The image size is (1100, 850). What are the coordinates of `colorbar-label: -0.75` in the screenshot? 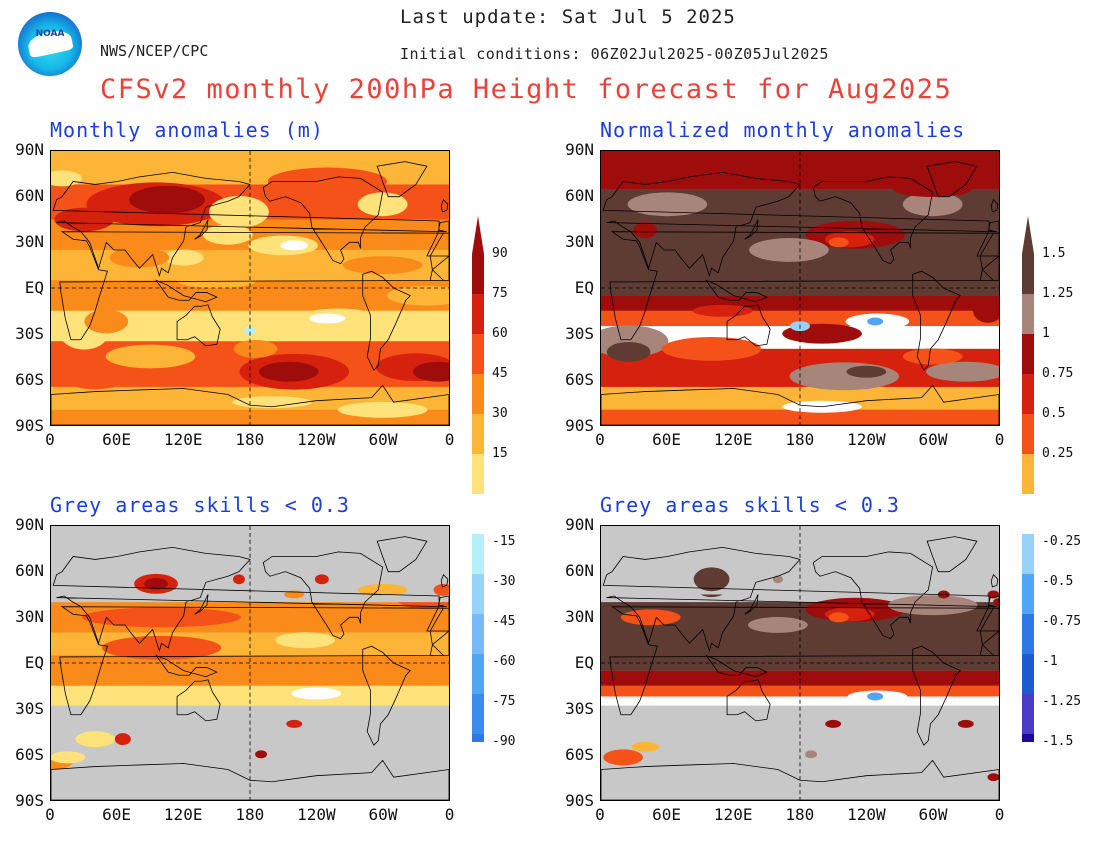 It's located at (1062, 621).